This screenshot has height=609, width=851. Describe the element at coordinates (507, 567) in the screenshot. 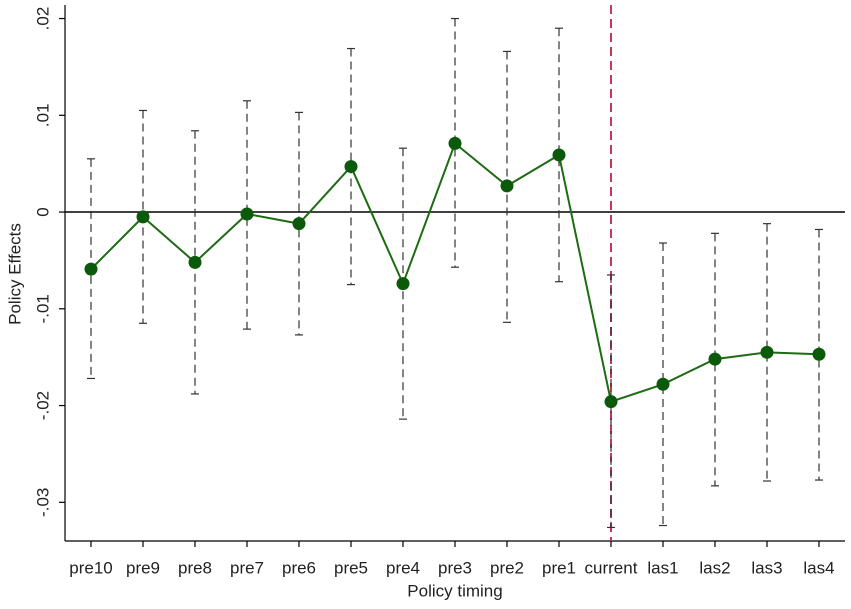

I see `x-tick-label: pre2` at that location.